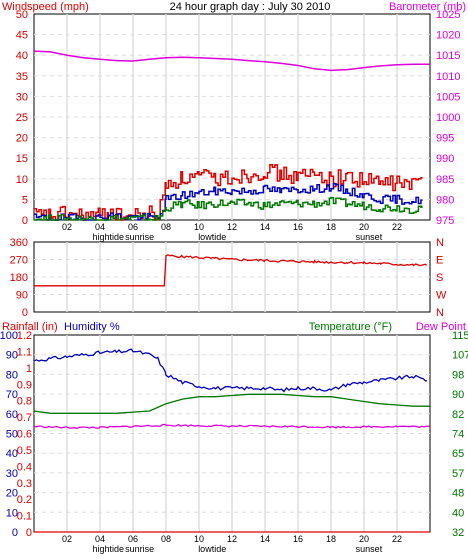 This screenshot has height=559, width=468. What do you see at coordinates (250, 7) in the screenshot?
I see `graph-title: 24 hour graph day : July 30 2010` at bounding box center [250, 7].